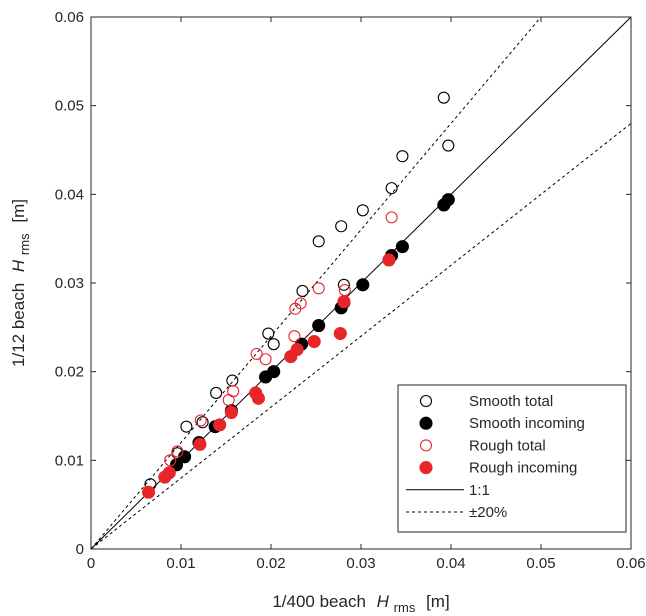 Image resolution: width=646 pixels, height=616 pixels. What do you see at coordinates (507, 445) in the screenshot?
I see `legend-label: Rough total` at bounding box center [507, 445].